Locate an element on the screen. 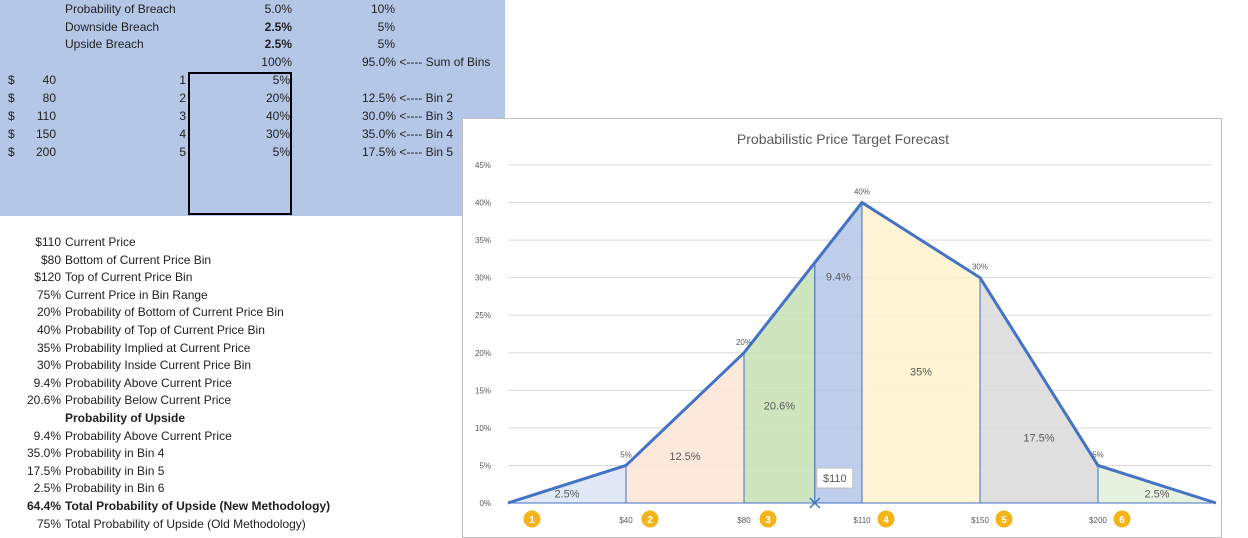  y-tick-label: 20% is located at coordinates (483, 353).